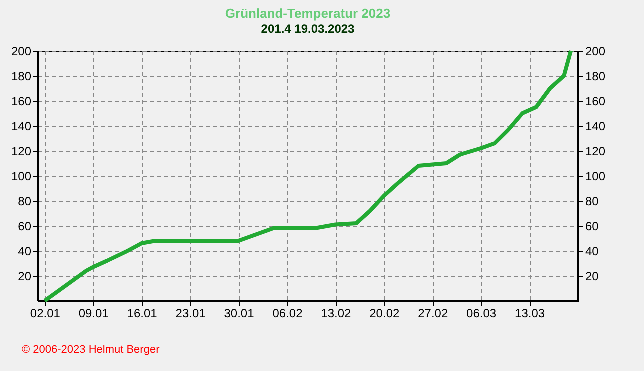 The width and height of the screenshot is (644, 371). What do you see at coordinates (21, 127) in the screenshot?
I see `y-tick-label: 140` at bounding box center [21, 127].